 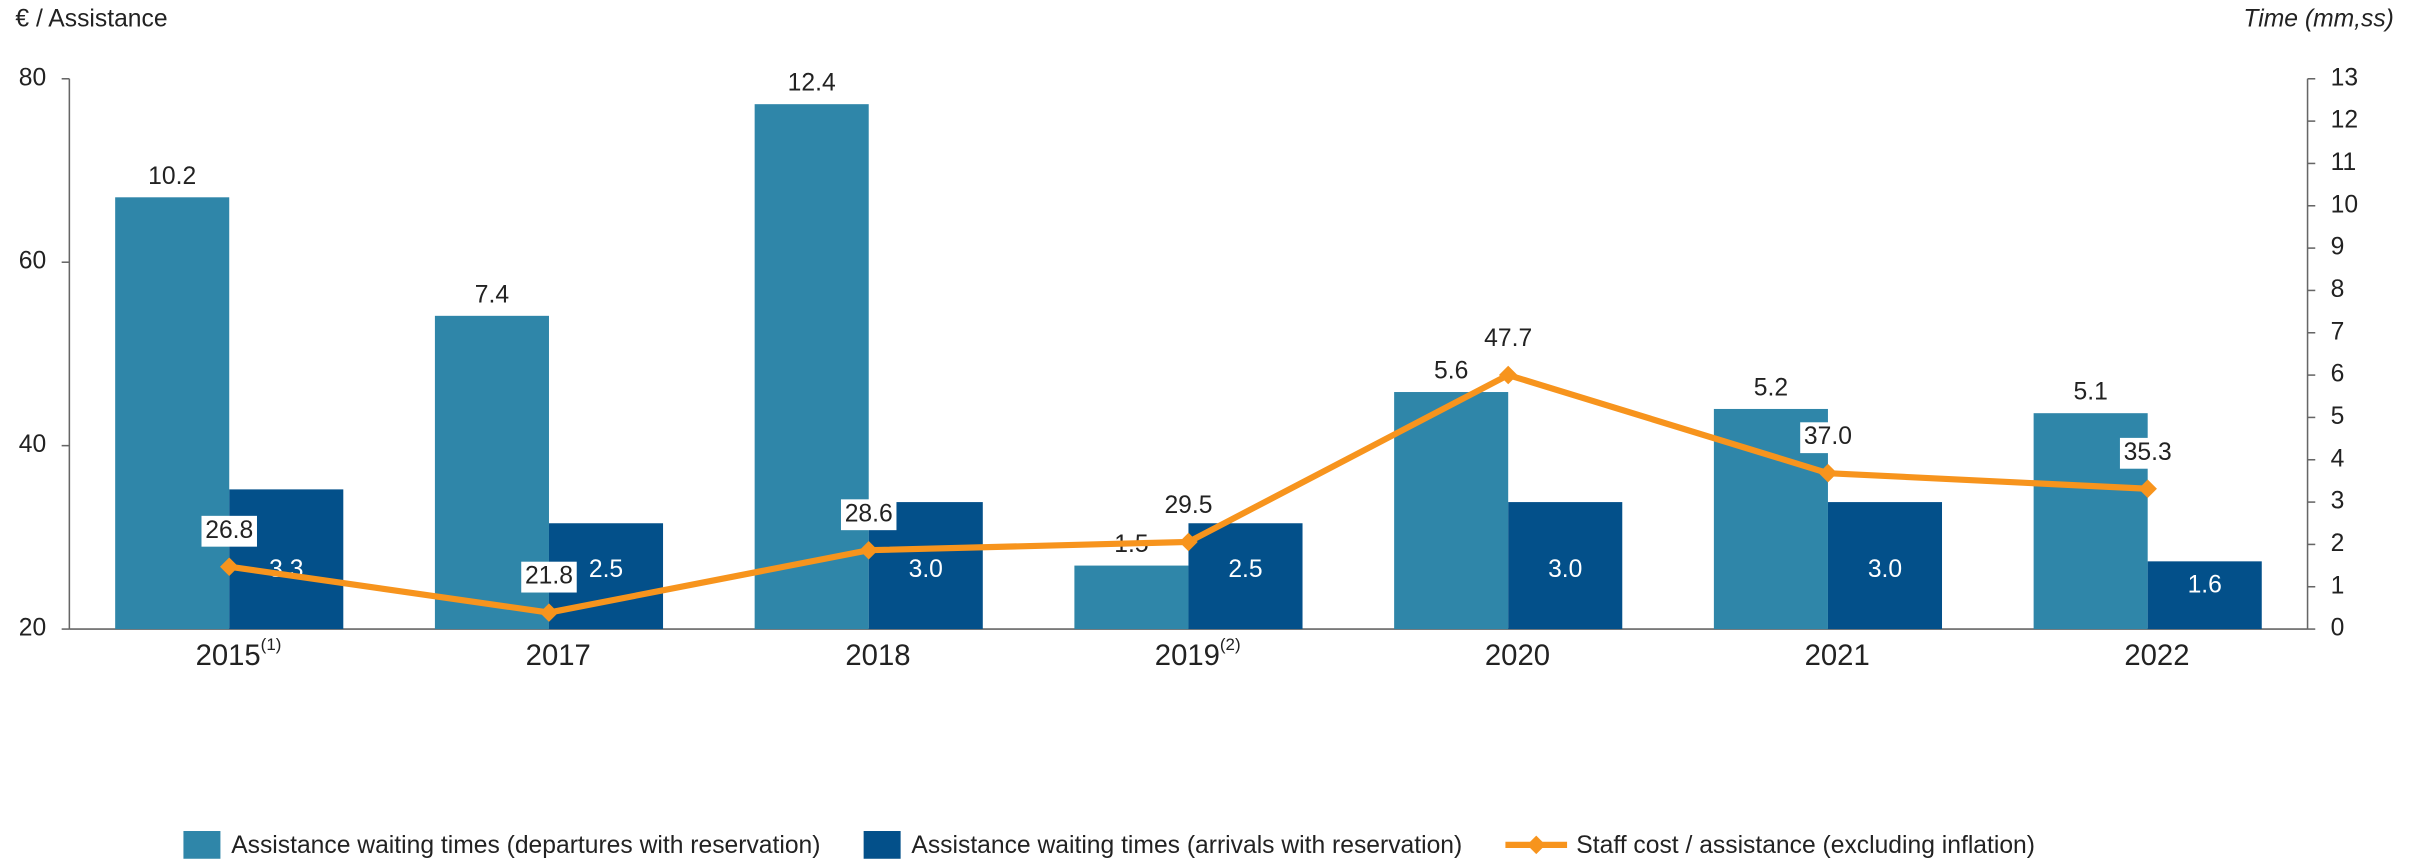 I want to click on y2-tick-label: 3, so click(x=2338, y=501).